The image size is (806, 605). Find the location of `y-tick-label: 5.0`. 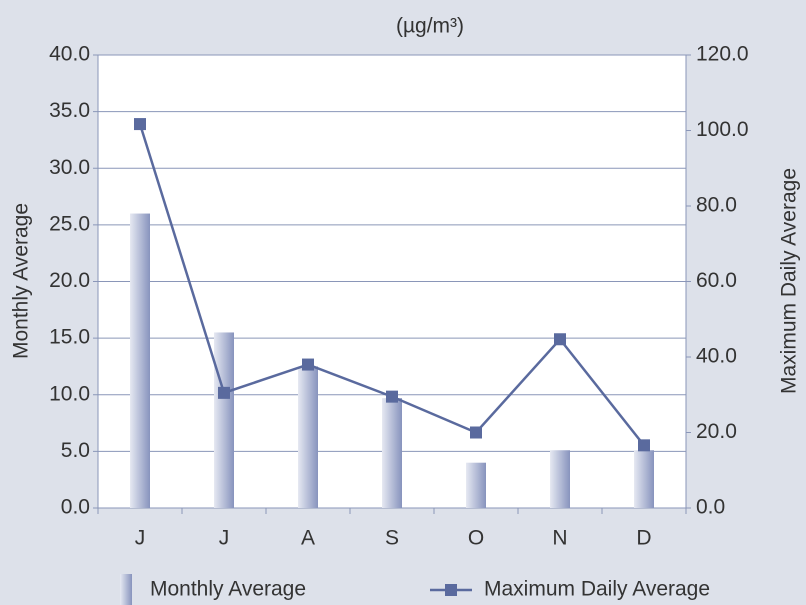

y-tick-label: 5.0 is located at coordinates (75, 450).